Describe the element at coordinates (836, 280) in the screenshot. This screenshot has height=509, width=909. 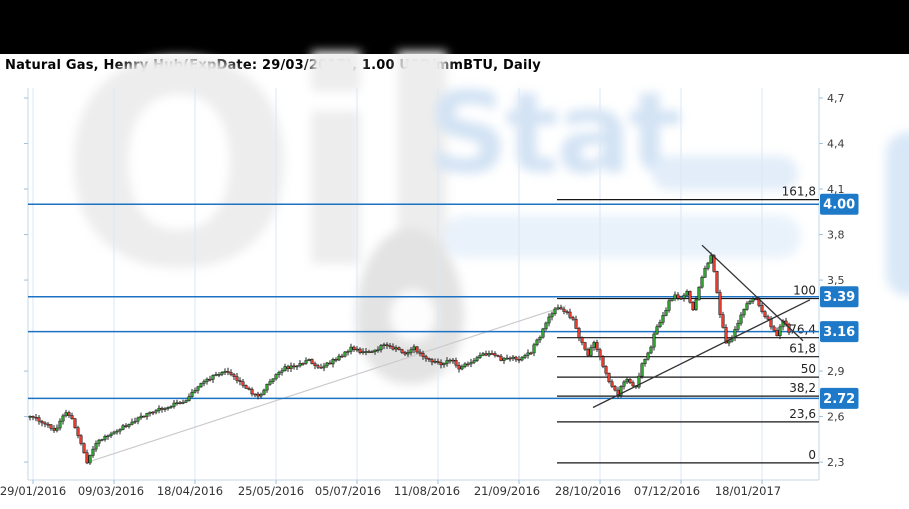
I see `y-axis-label: 3,5` at that location.